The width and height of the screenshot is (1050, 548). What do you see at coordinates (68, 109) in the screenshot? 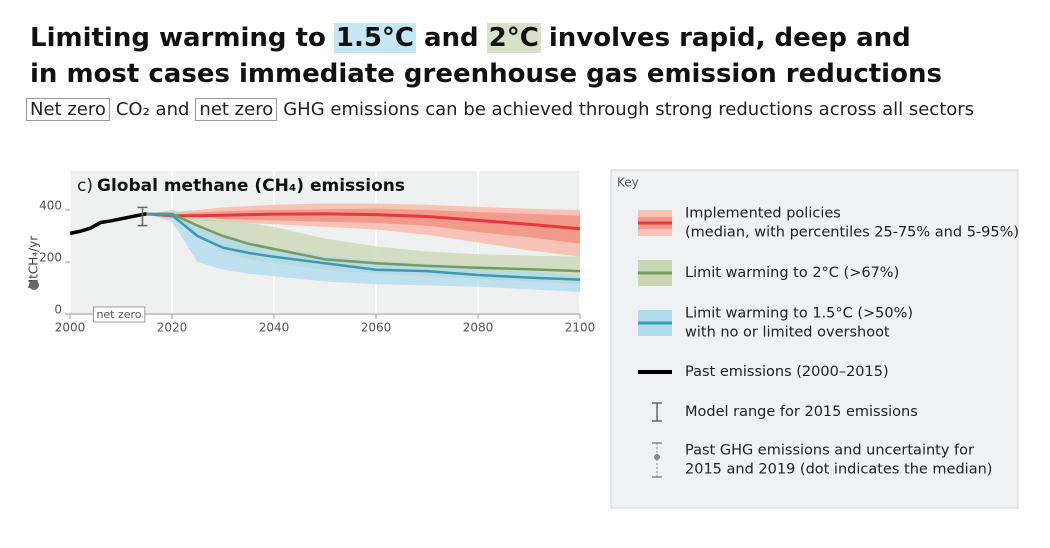
I see `subtitle-box: Net zero` at bounding box center [68, 109].